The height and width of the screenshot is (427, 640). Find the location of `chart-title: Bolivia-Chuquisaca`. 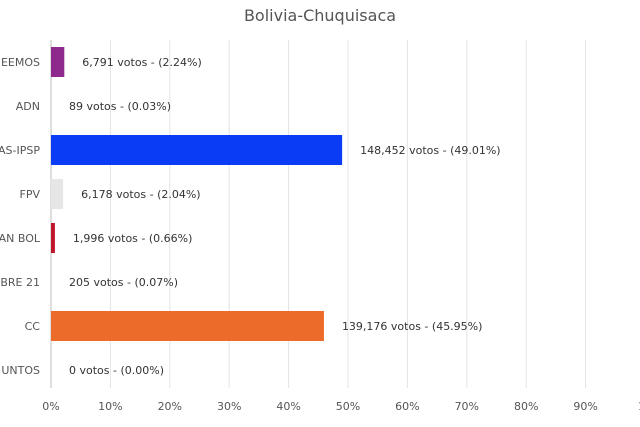

chart-title: Bolivia-Chuquisaca is located at coordinates (320, 15).